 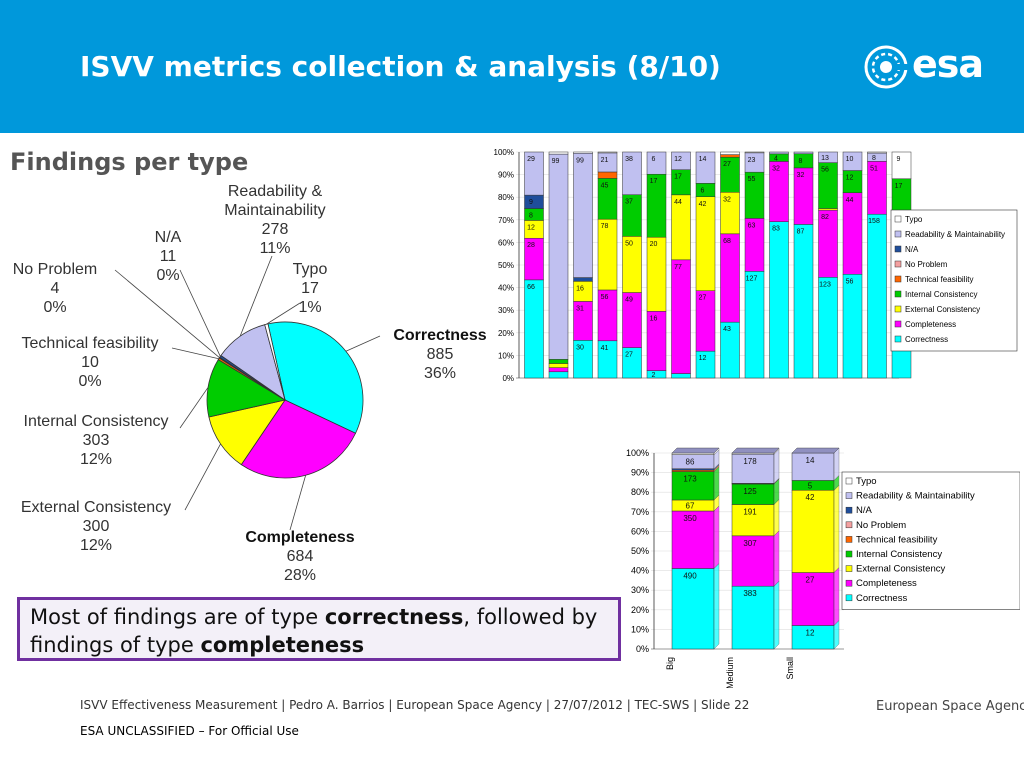 What do you see at coordinates (605, 348) in the screenshot?
I see `bar-data-label: 41` at bounding box center [605, 348].